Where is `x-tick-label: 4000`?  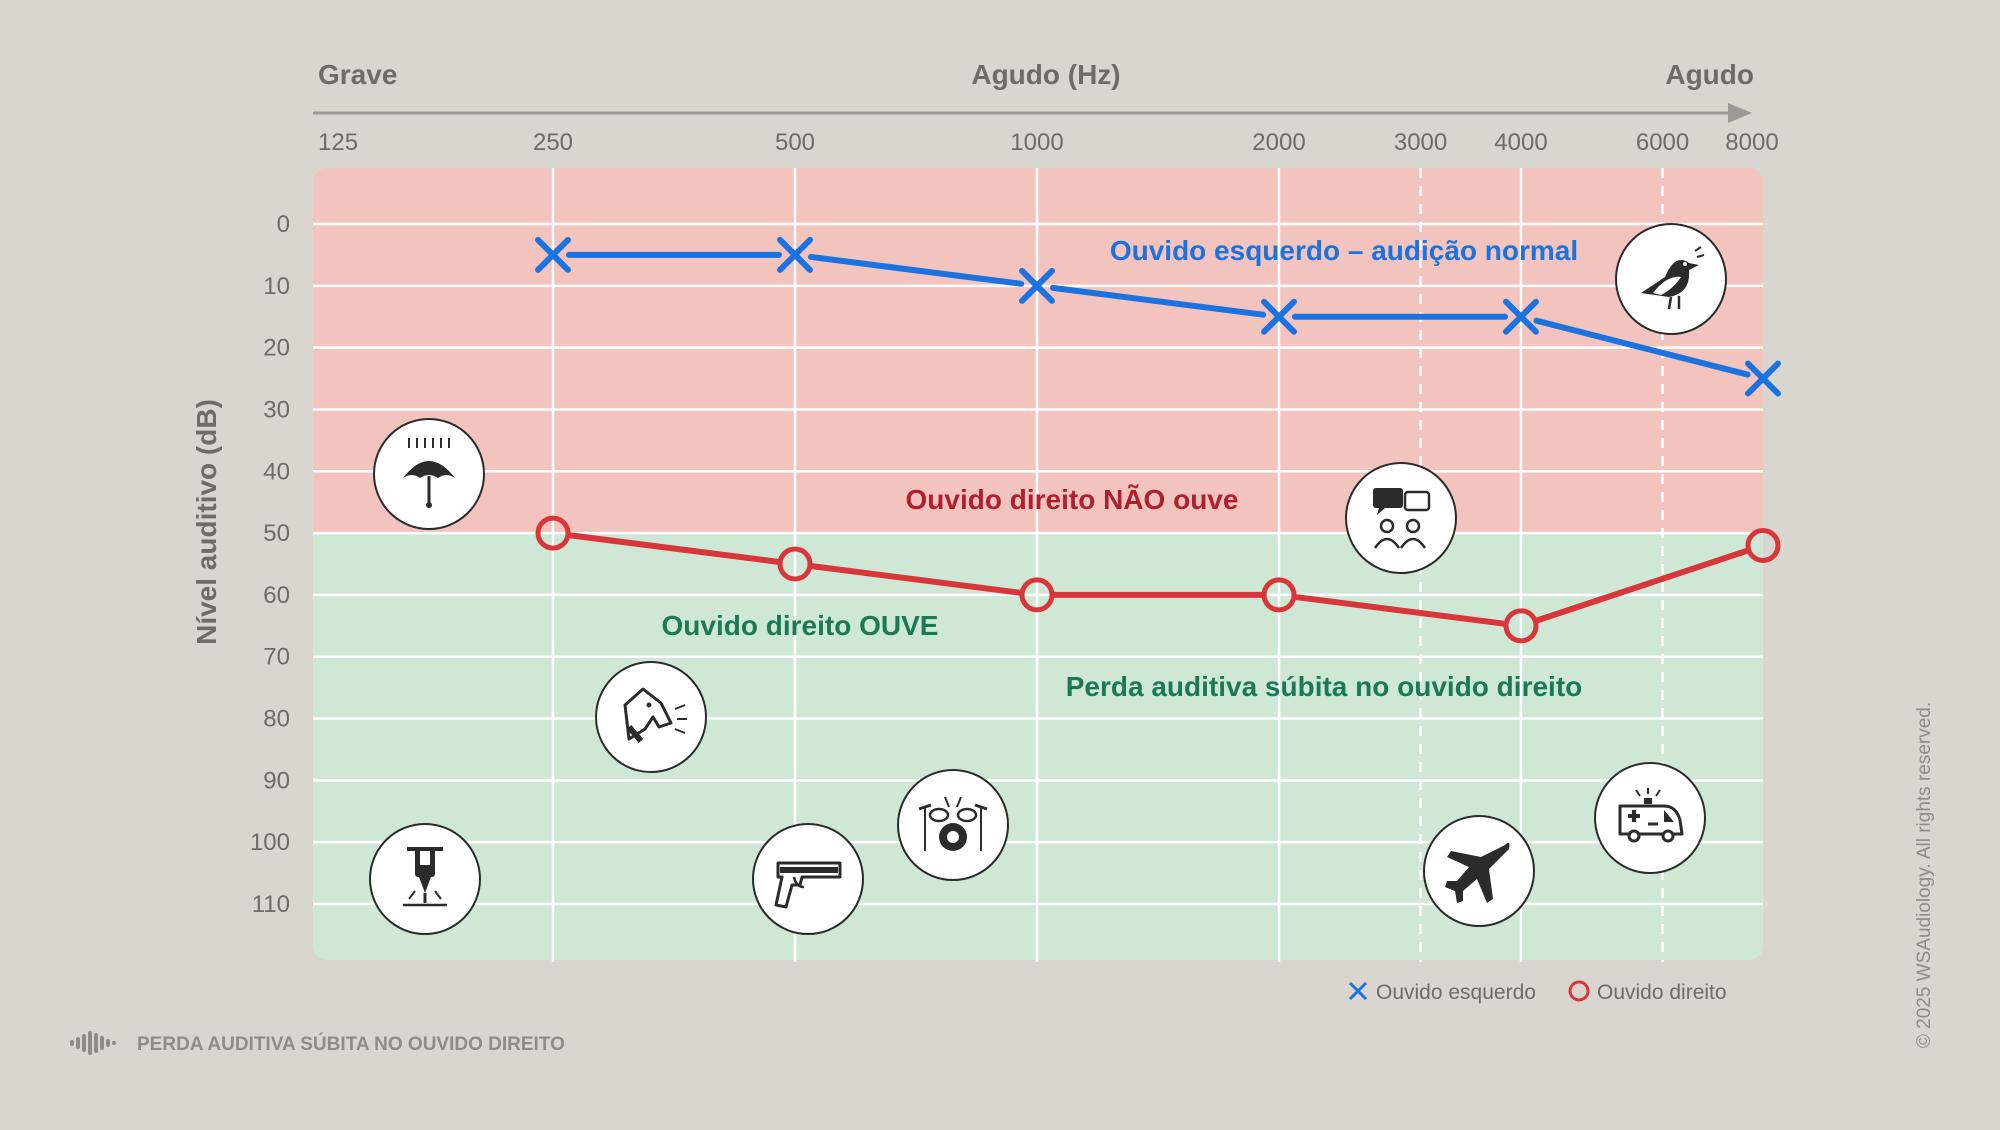
x-tick-label: 4000 is located at coordinates (1520, 142).